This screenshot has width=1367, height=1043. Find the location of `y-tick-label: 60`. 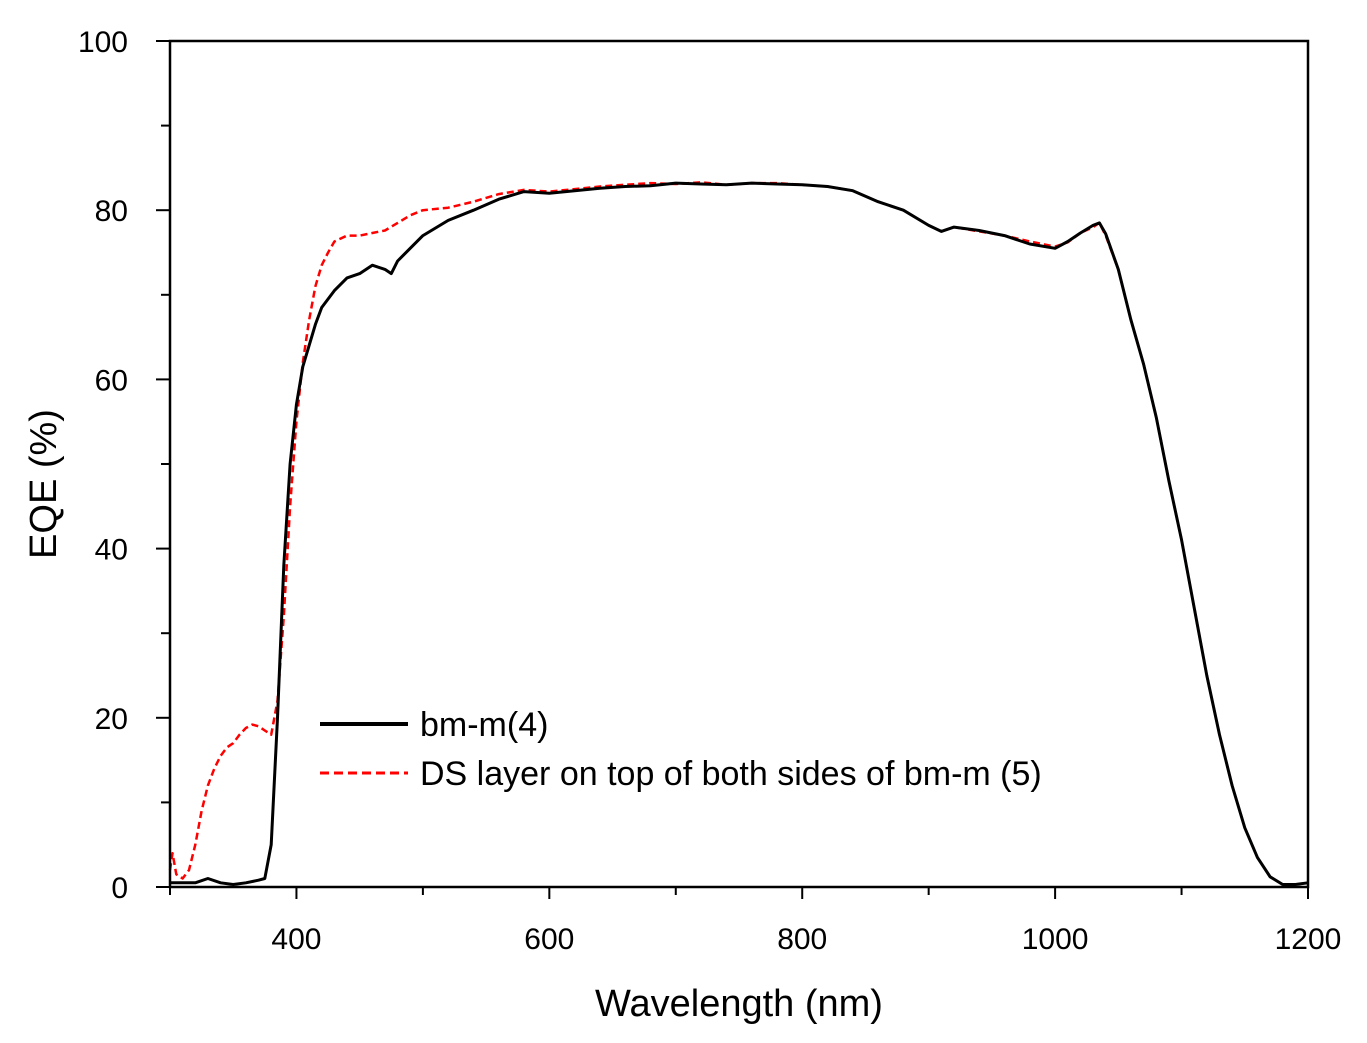

y-tick-label: 60 is located at coordinates (111, 380).